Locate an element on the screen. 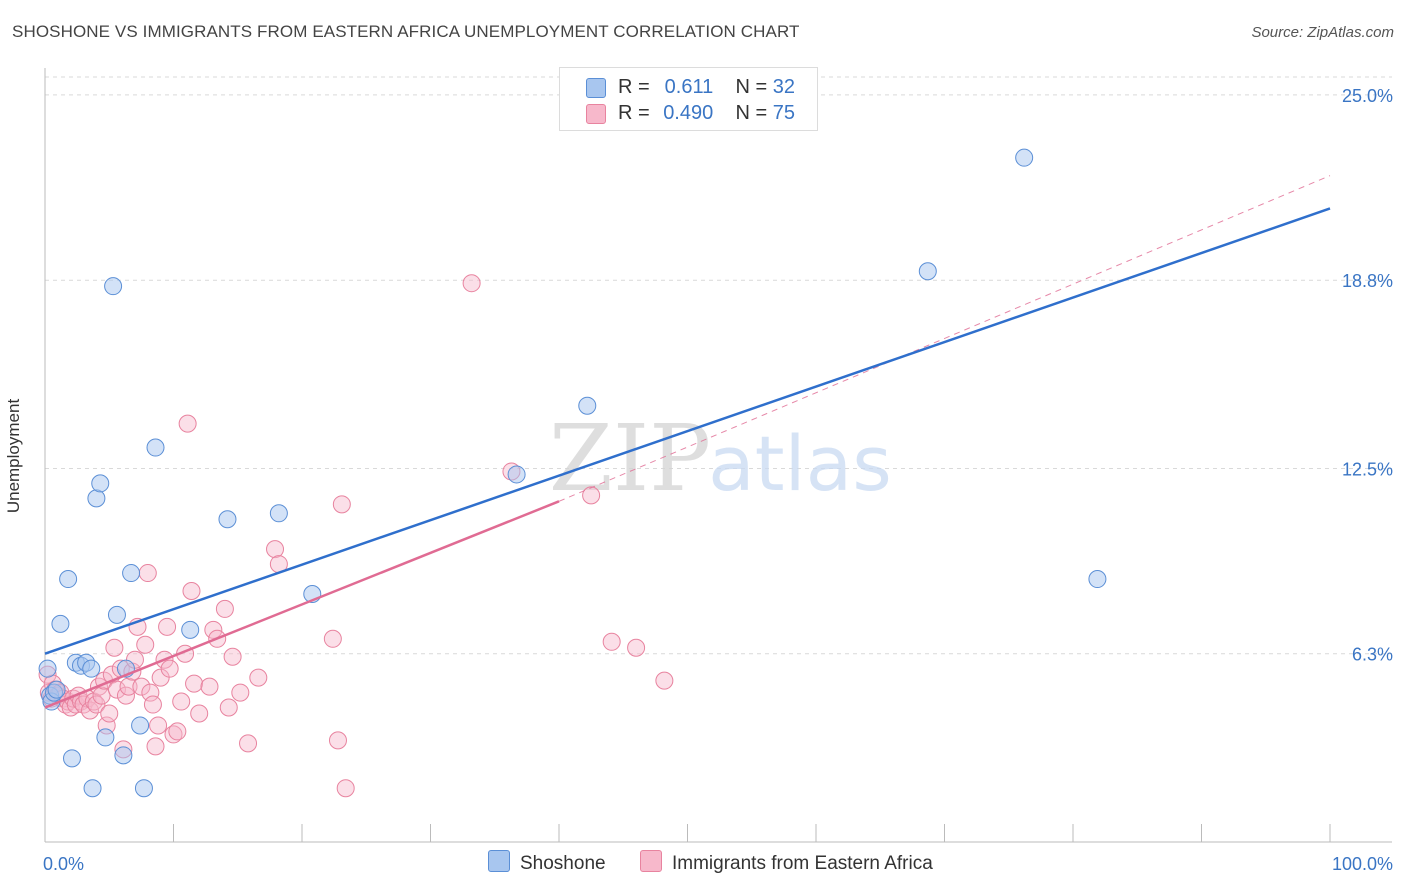 The width and height of the screenshot is (1406, 892). watermark-atlas: atlas is located at coordinates (800, 463).